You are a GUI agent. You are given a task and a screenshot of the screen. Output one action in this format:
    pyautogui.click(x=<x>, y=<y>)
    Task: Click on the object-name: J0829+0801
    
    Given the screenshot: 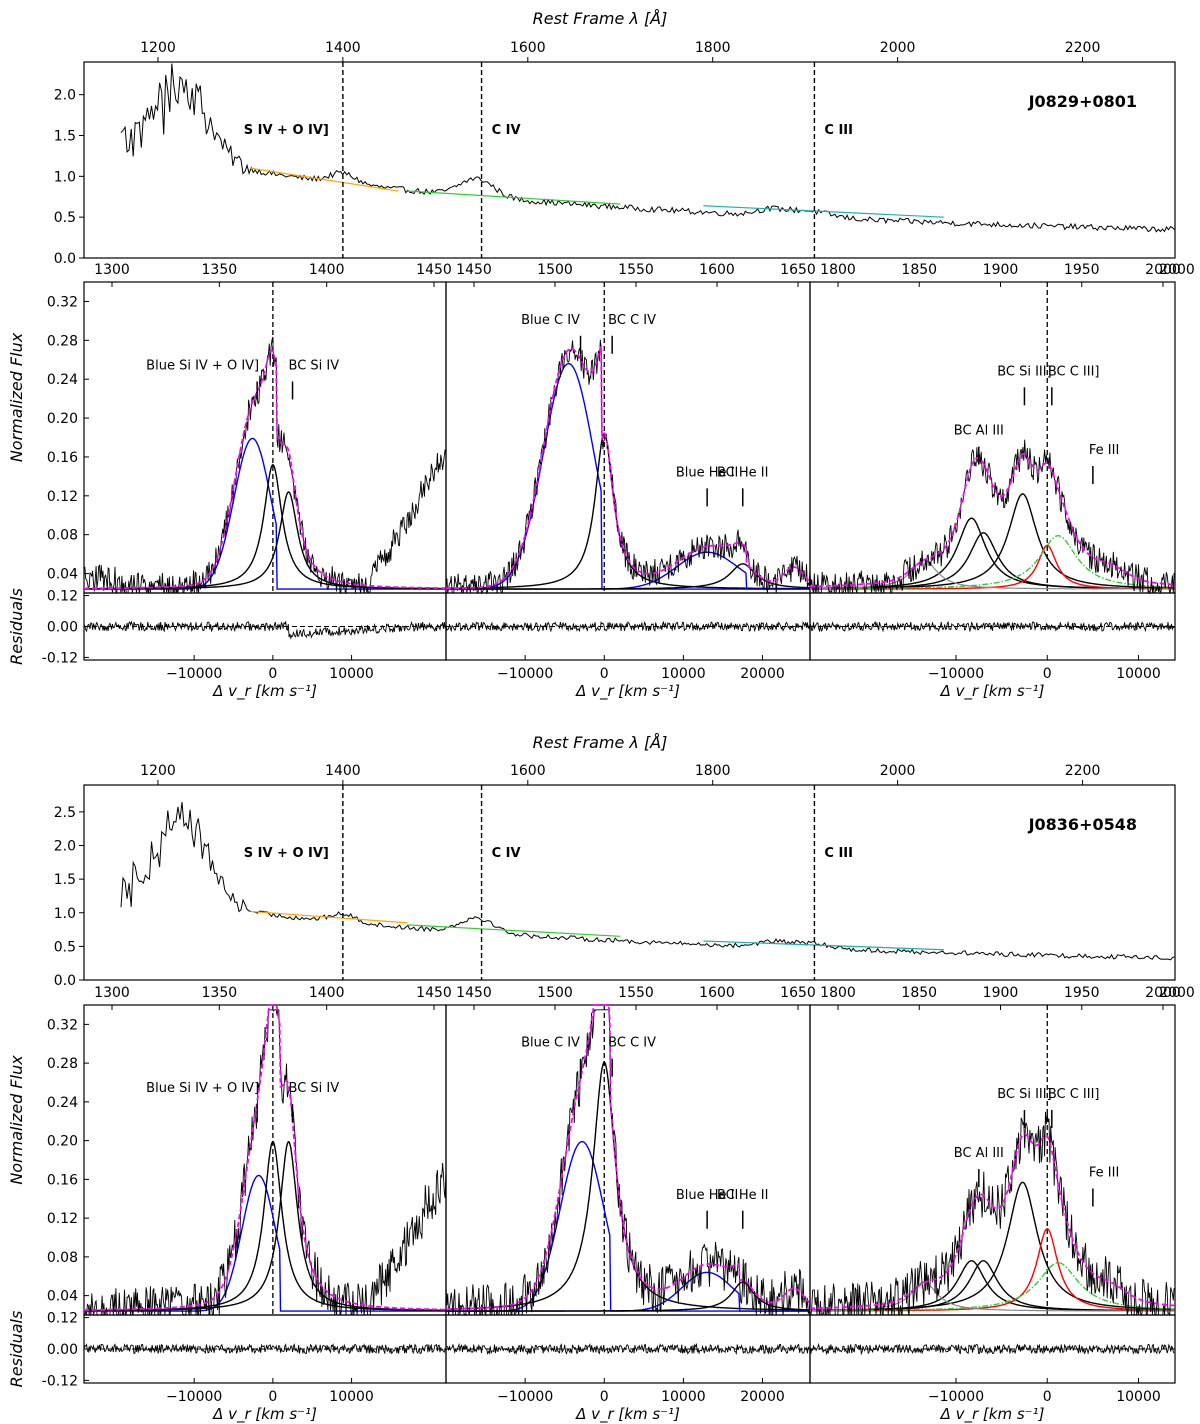 What is the action you would take?
    pyautogui.click(x=1082, y=101)
    